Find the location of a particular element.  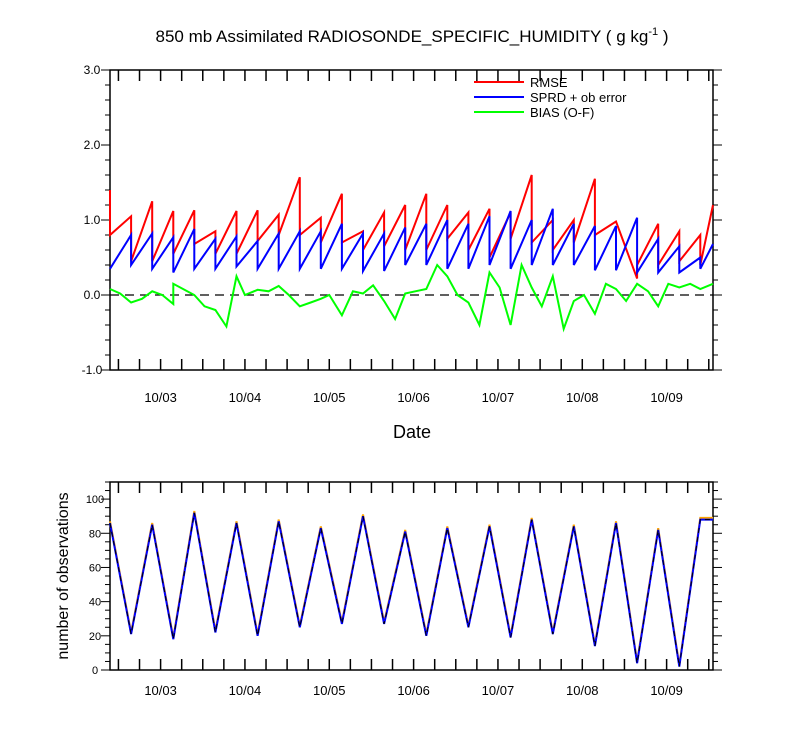

y-tick-label: 2.0 is located at coordinates (92, 145).